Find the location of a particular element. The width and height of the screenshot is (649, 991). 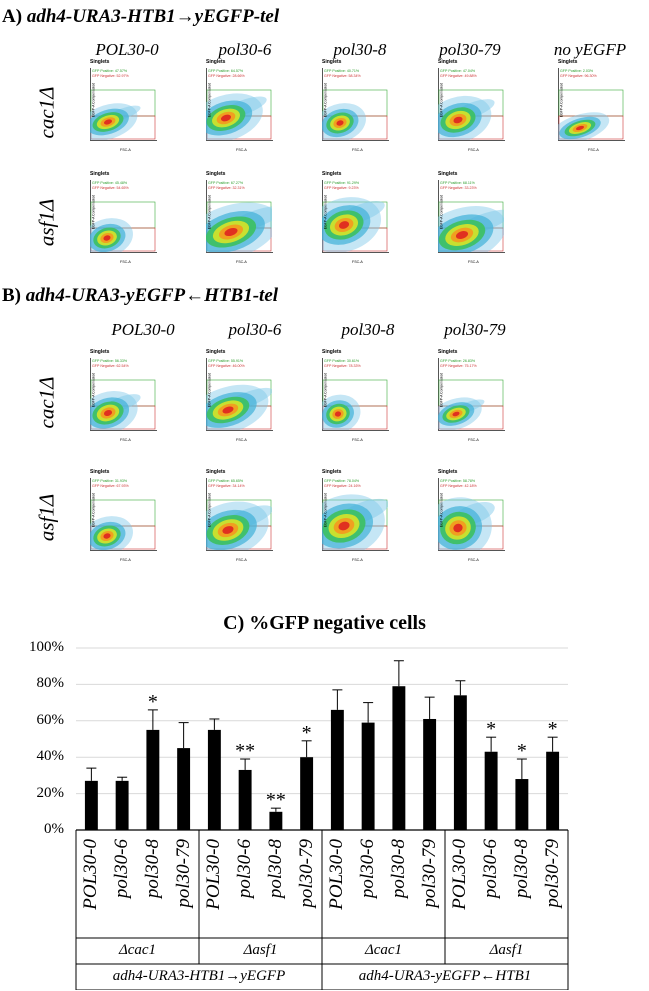

gfp-negative-text: GFP Negative: 96.30% is located at coordinates (578, 76).